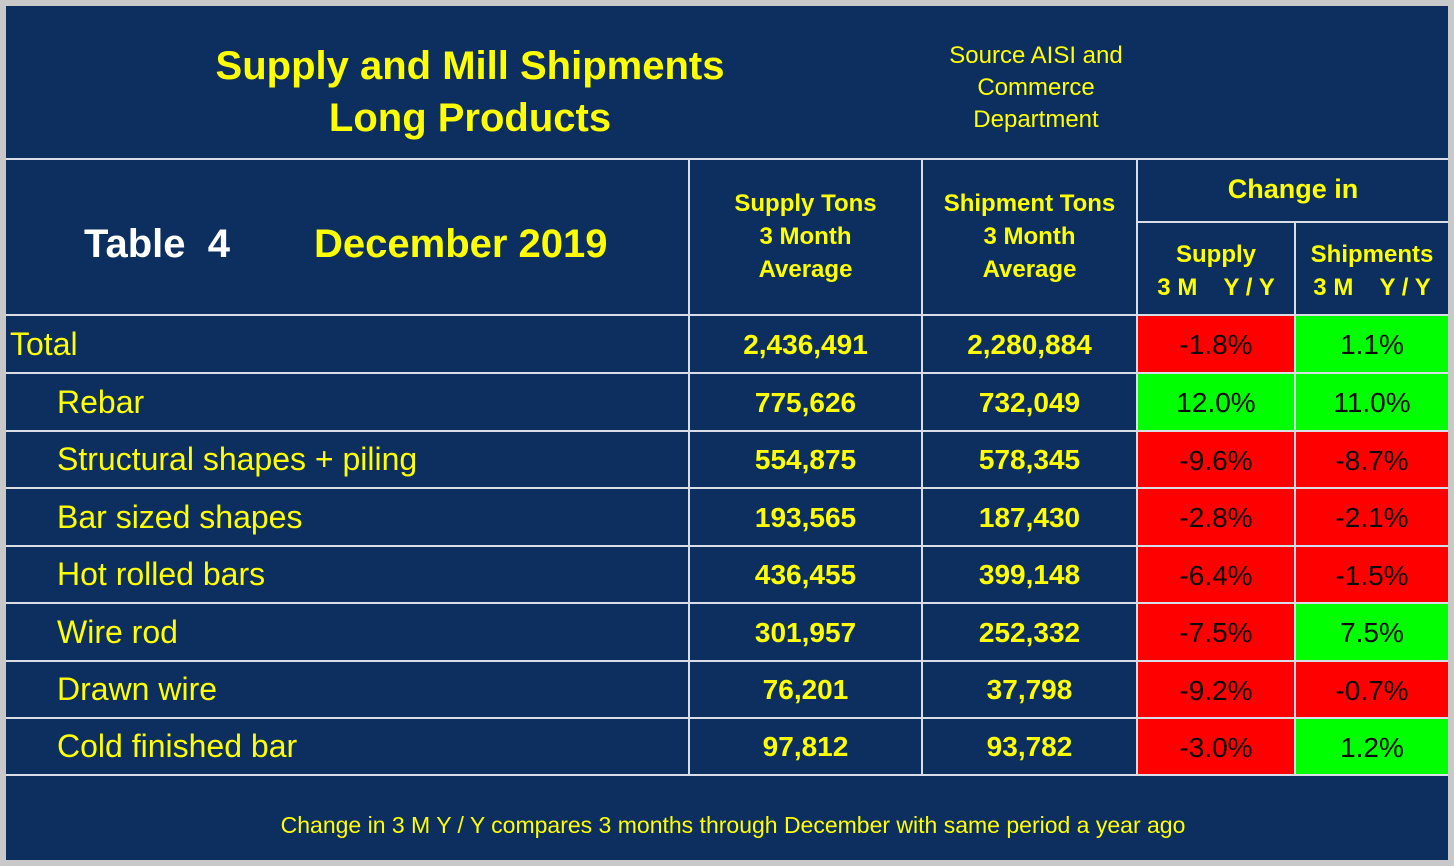  What do you see at coordinates (805, 344) in the screenshot?
I see `cell-supply-total: 2,436,491` at bounding box center [805, 344].